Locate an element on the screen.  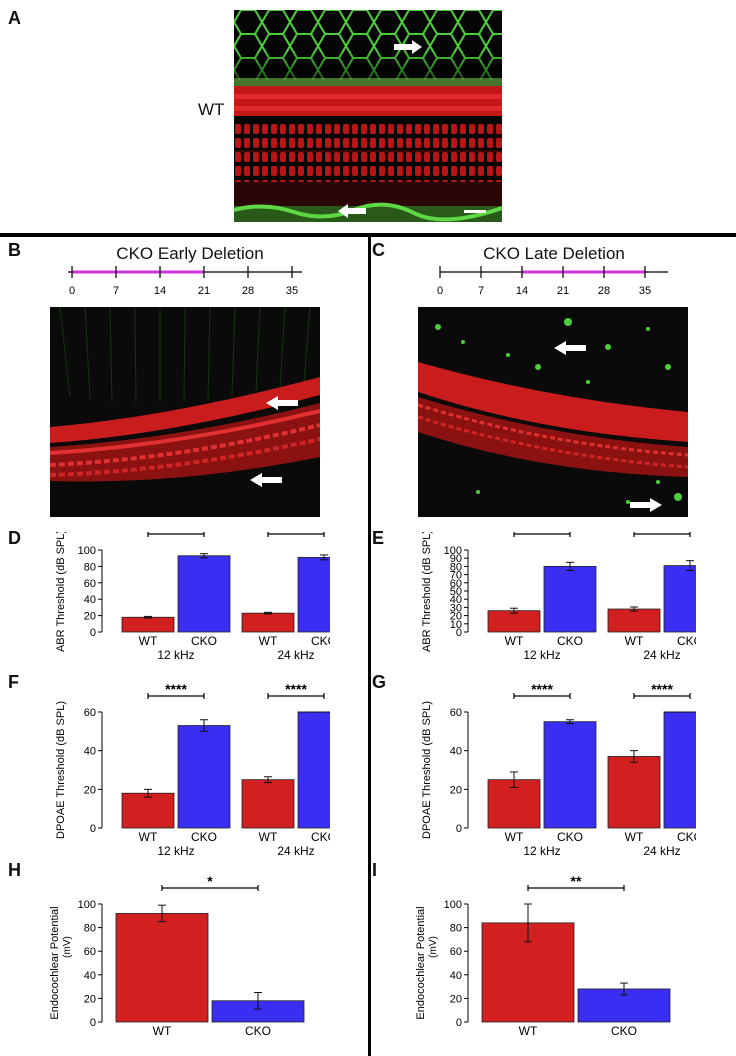
wt-label: WT is located at coordinates (211, 109).